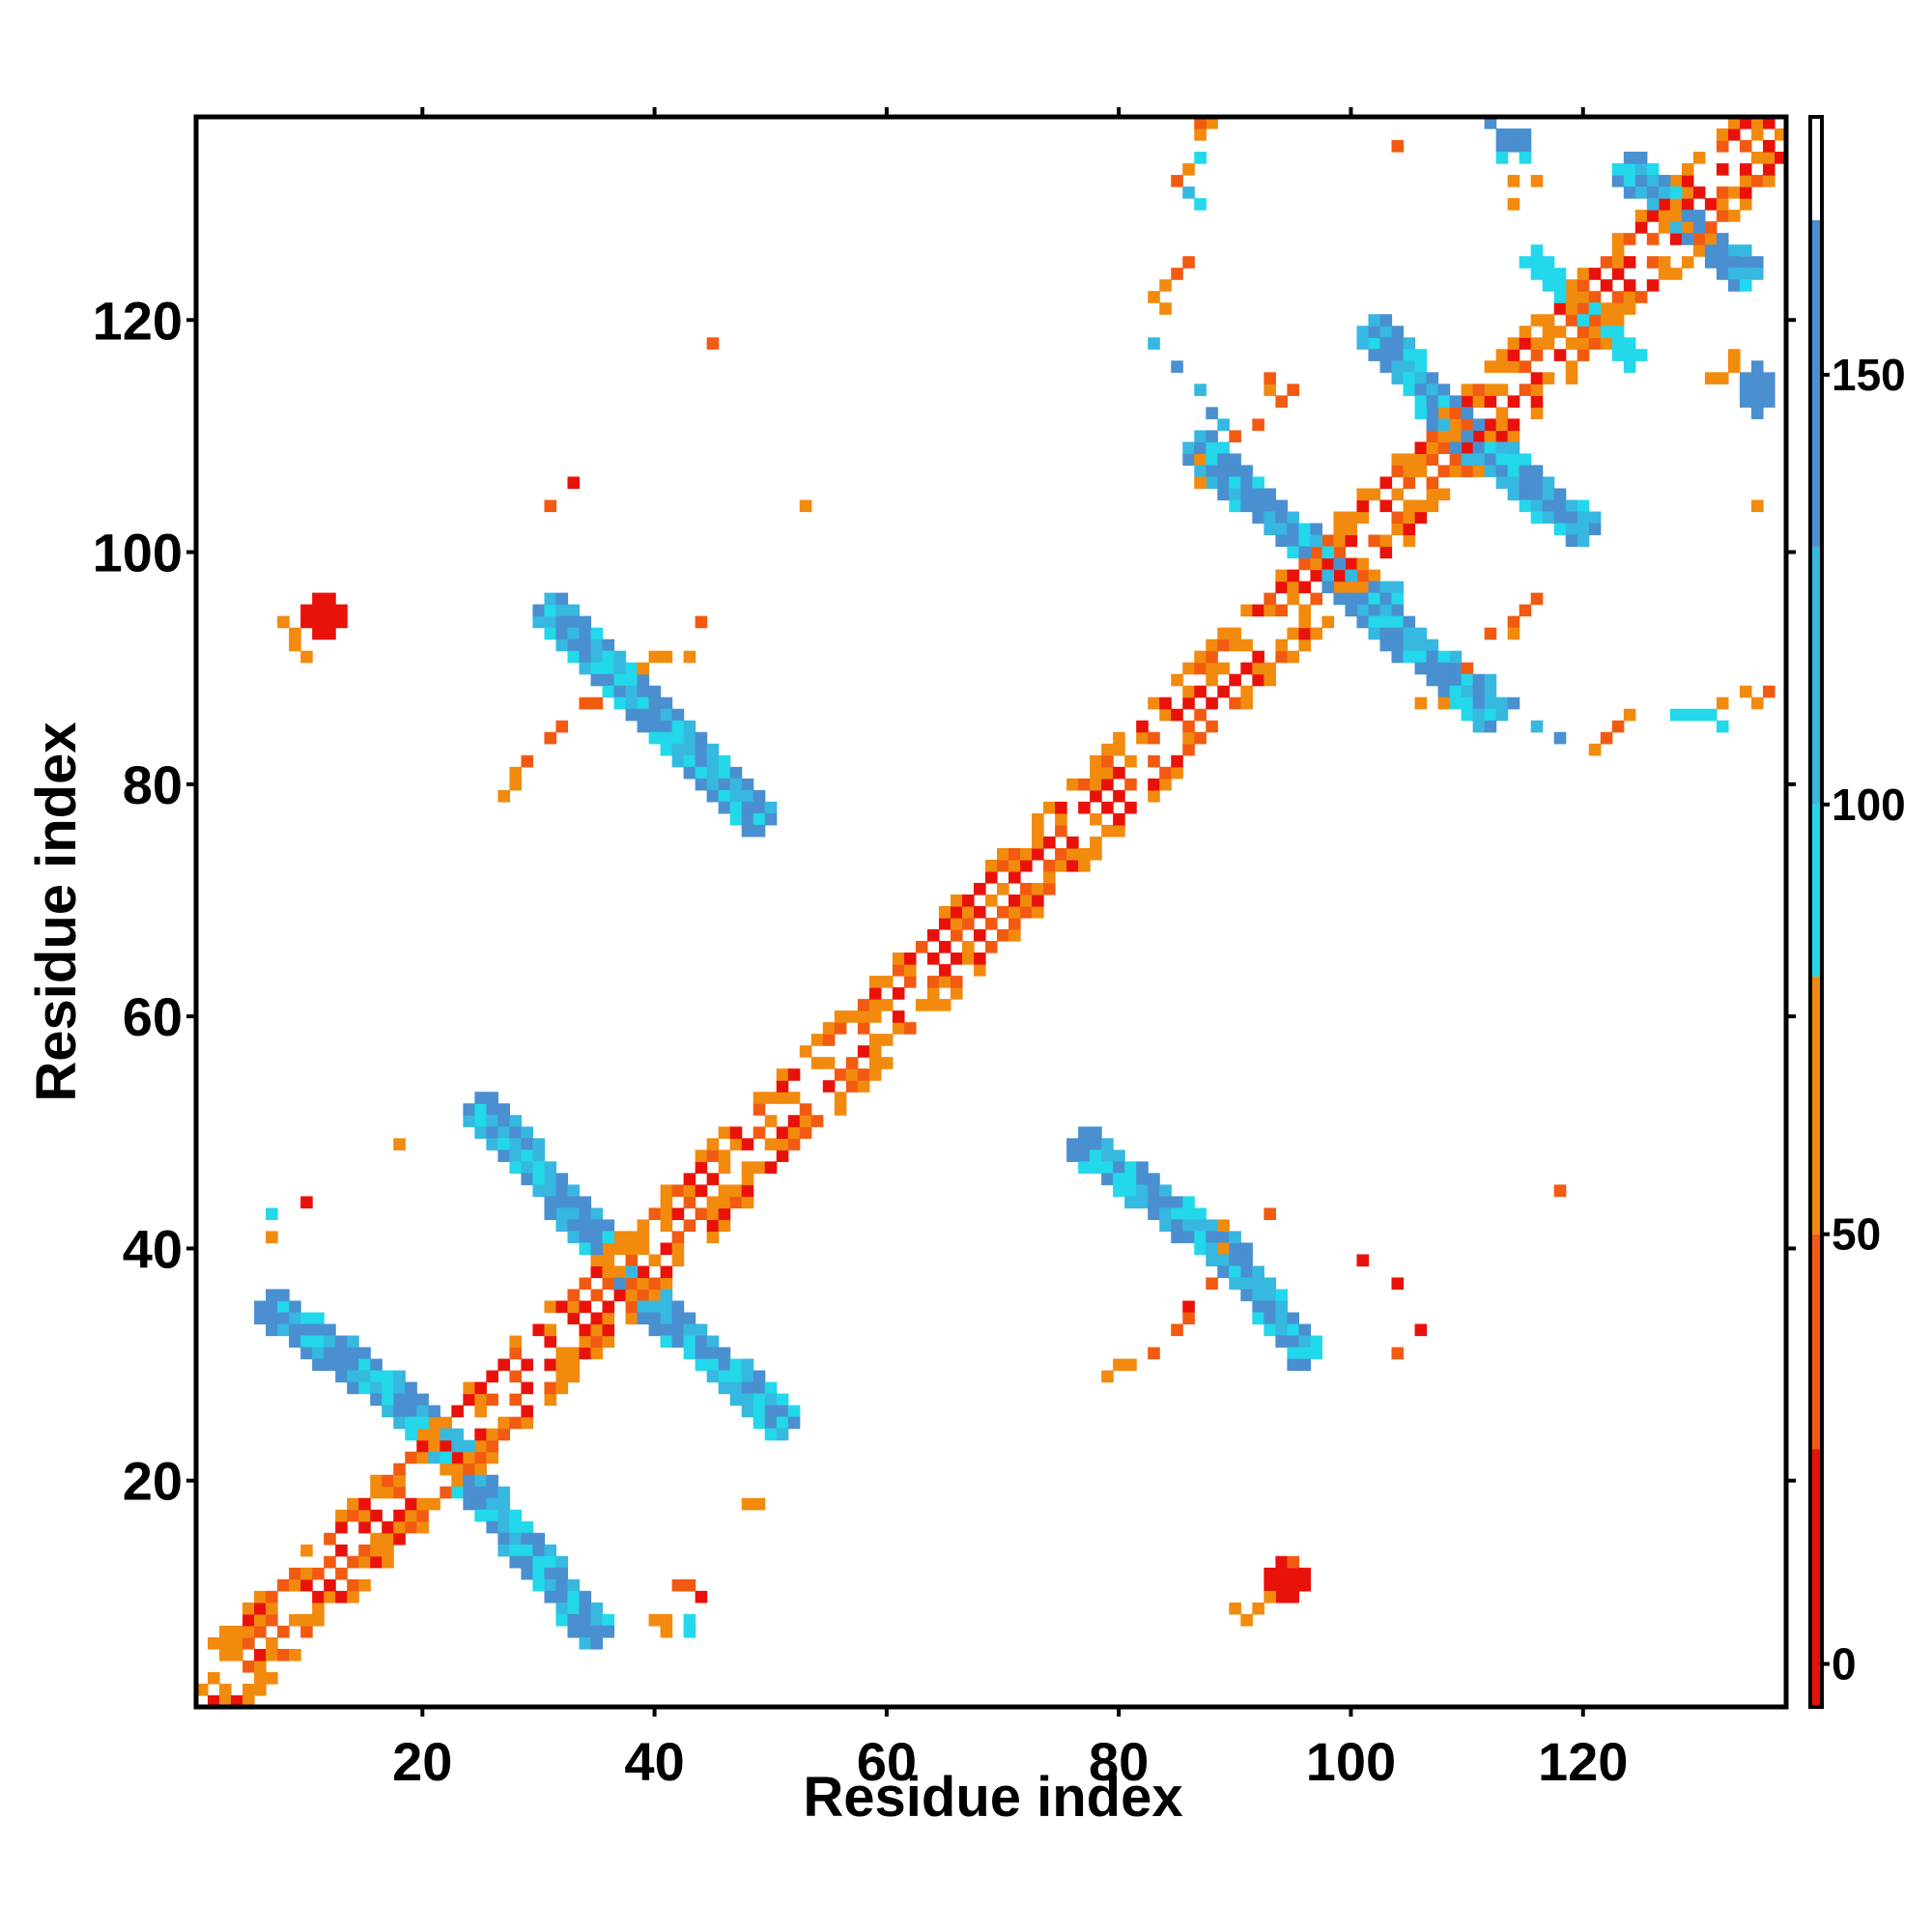 The height and width of the screenshot is (1932, 1932). Describe the element at coordinates (153, 1248) in the screenshot. I see `y-tick-label: 40` at that location.